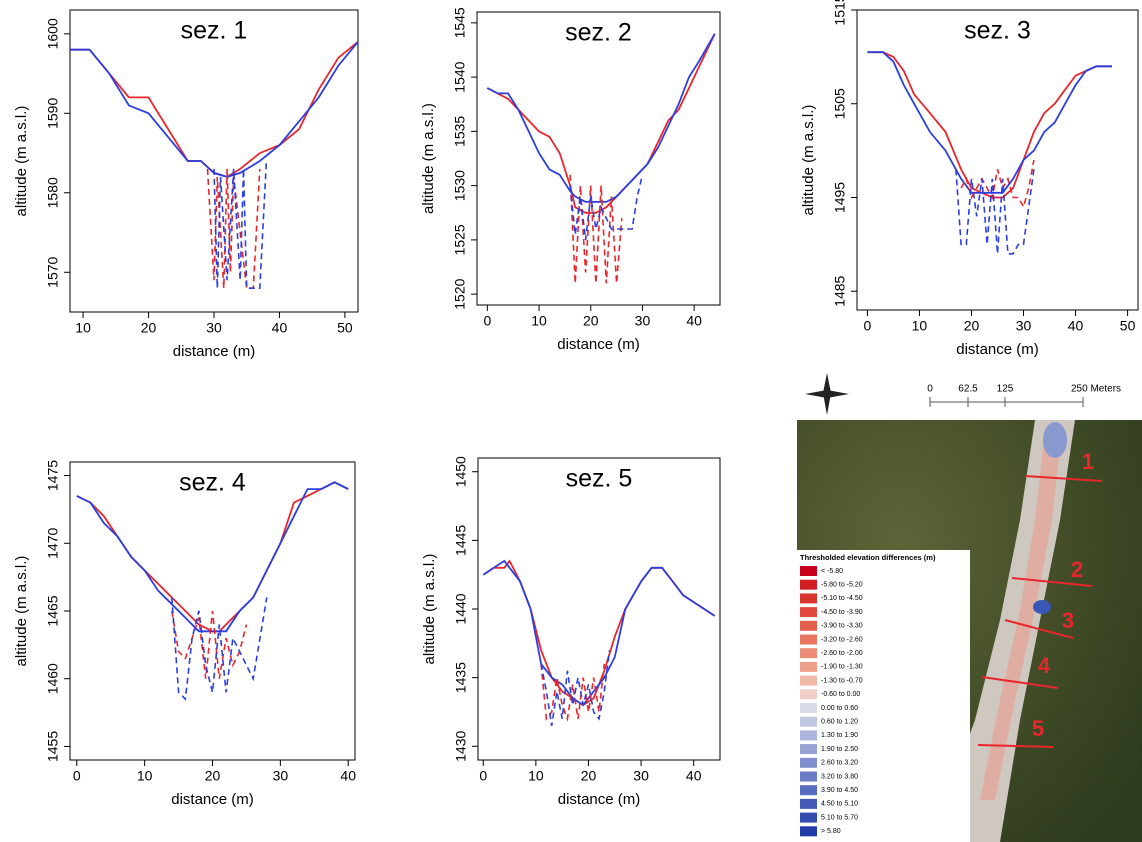 The image size is (1142, 842). I want to click on chart-title: sez. 2, so click(598, 33).